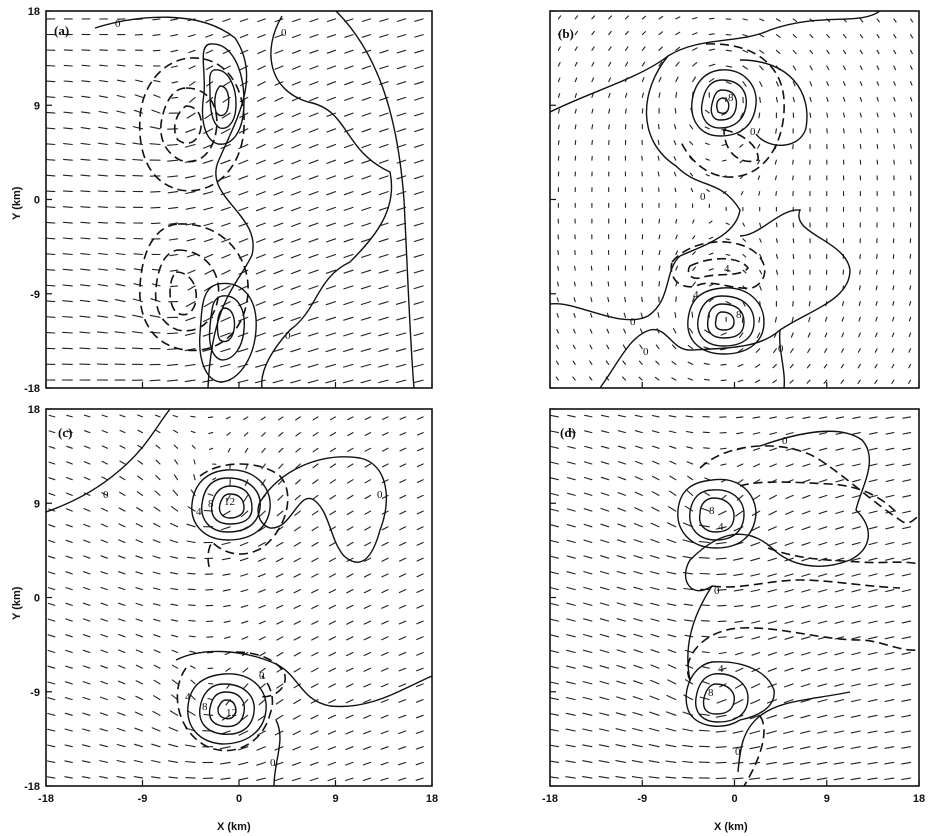 The height and width of the screenshot is (836, 931). I want to click on level-label: 12, so click(231, 713).